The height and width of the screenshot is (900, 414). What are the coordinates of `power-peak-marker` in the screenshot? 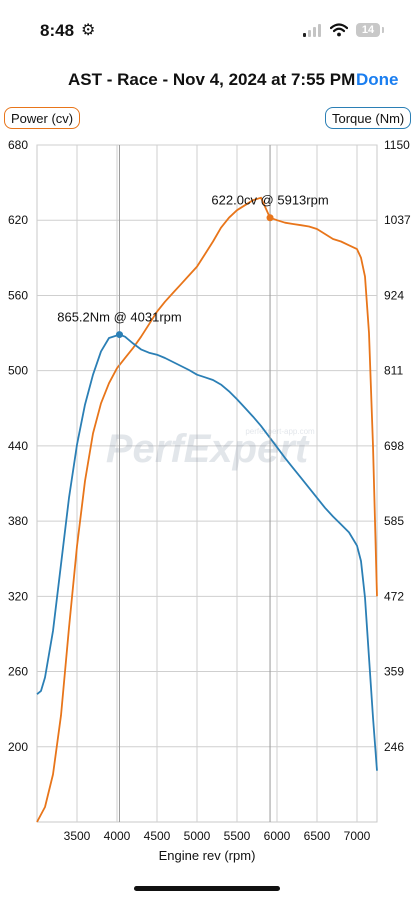 It's located at (270, 218).